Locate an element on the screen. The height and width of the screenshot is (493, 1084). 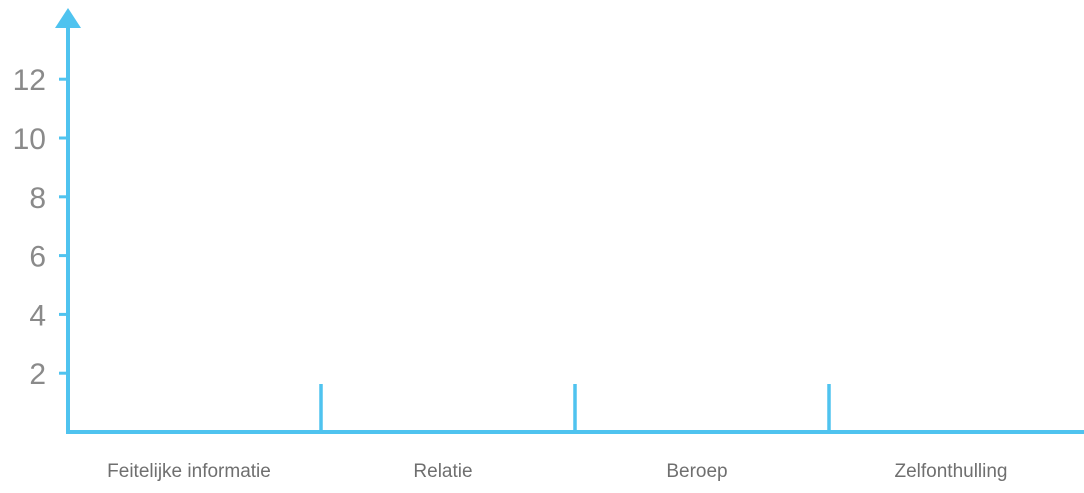
y-tick-label: 6 is located at coordinates (37, 257).